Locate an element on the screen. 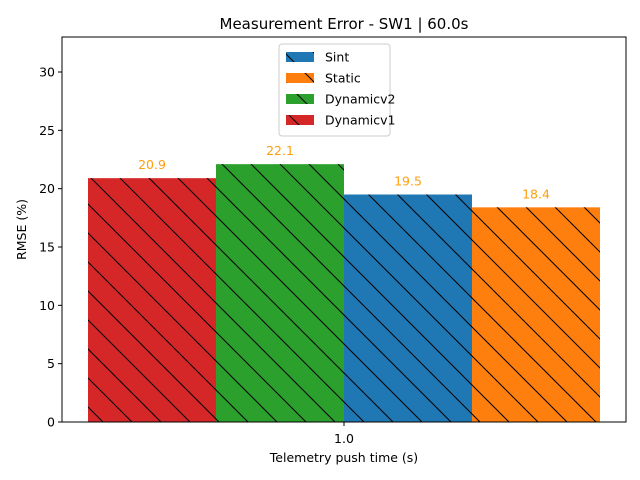 This screenshot has height=480, width=640. bar-hatch-static is located at coordinates (536, 314).